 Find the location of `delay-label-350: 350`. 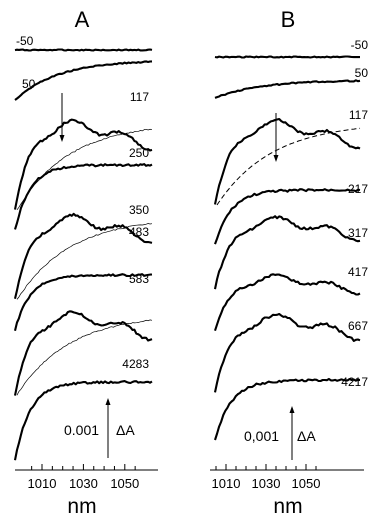

delay-label-350: 350 is located at coordinates (139, 210).